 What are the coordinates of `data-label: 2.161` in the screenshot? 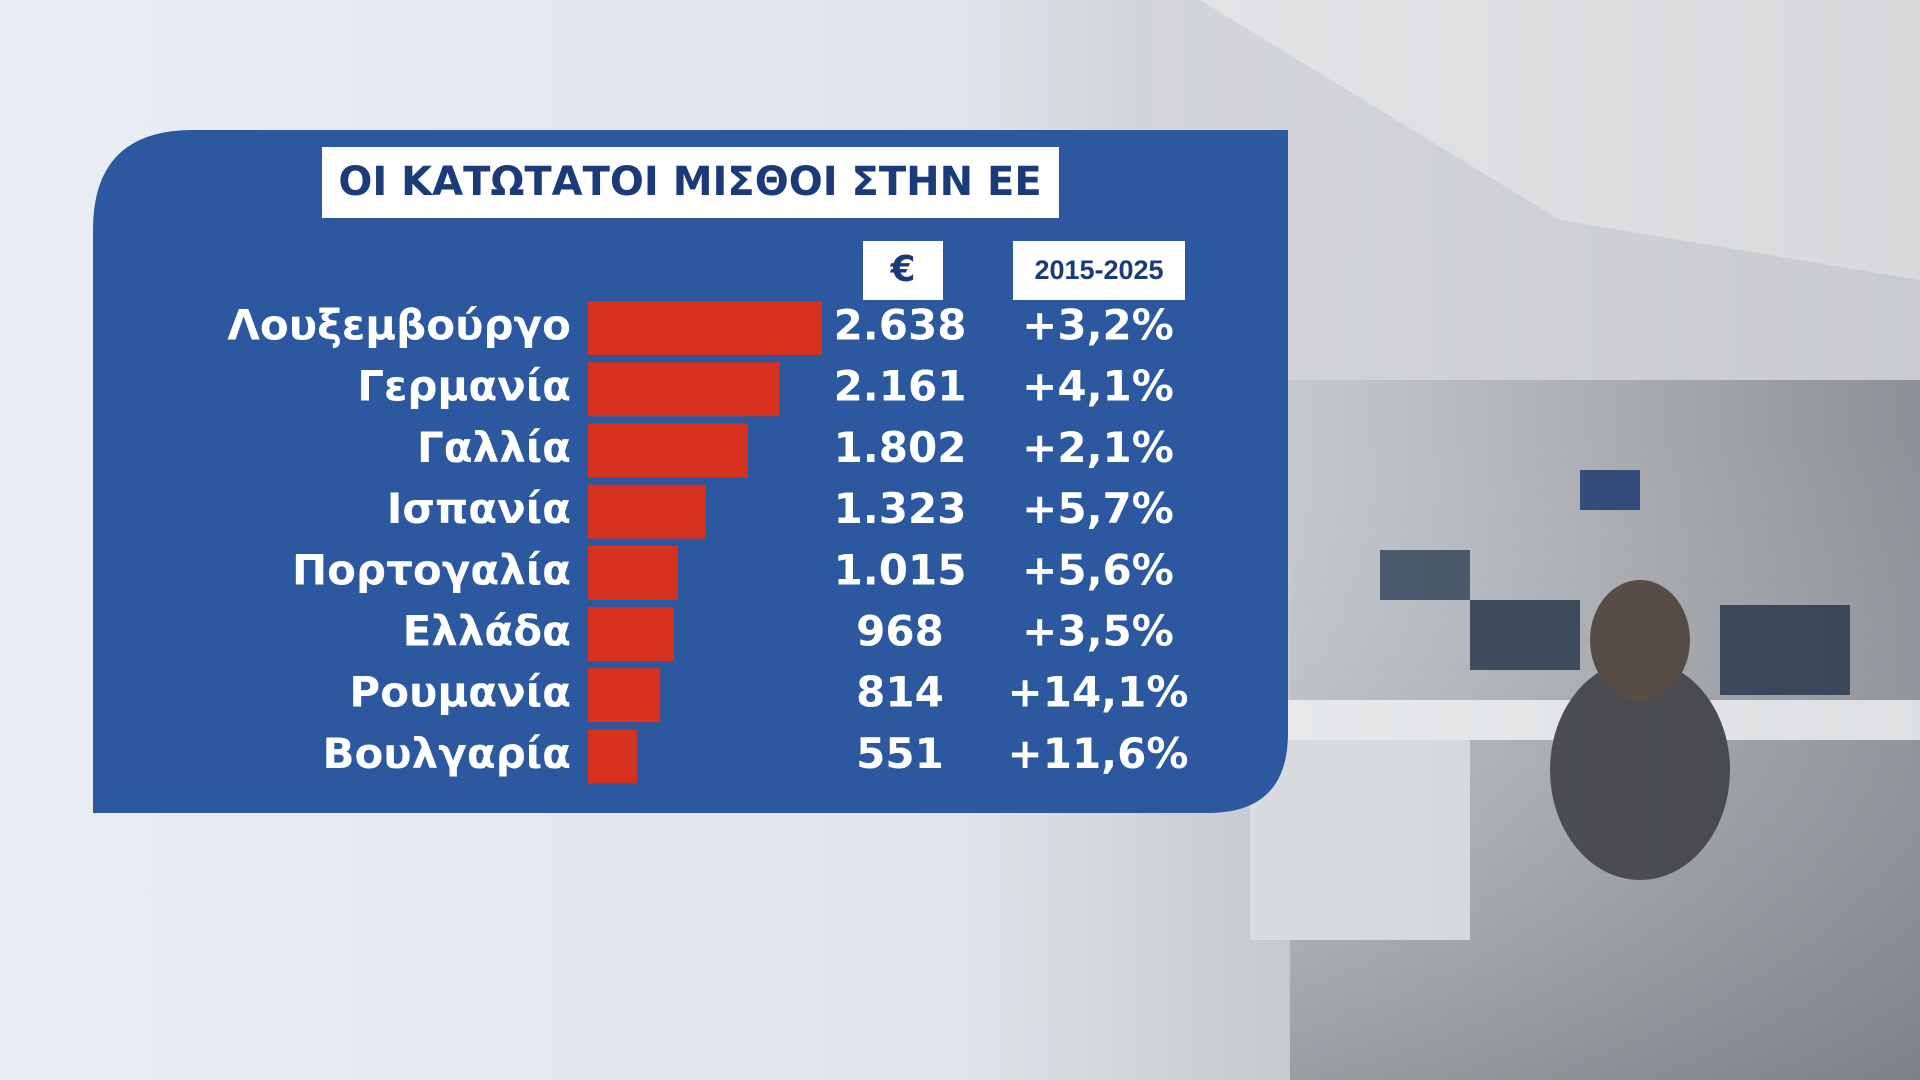 It's located at (900, 386).